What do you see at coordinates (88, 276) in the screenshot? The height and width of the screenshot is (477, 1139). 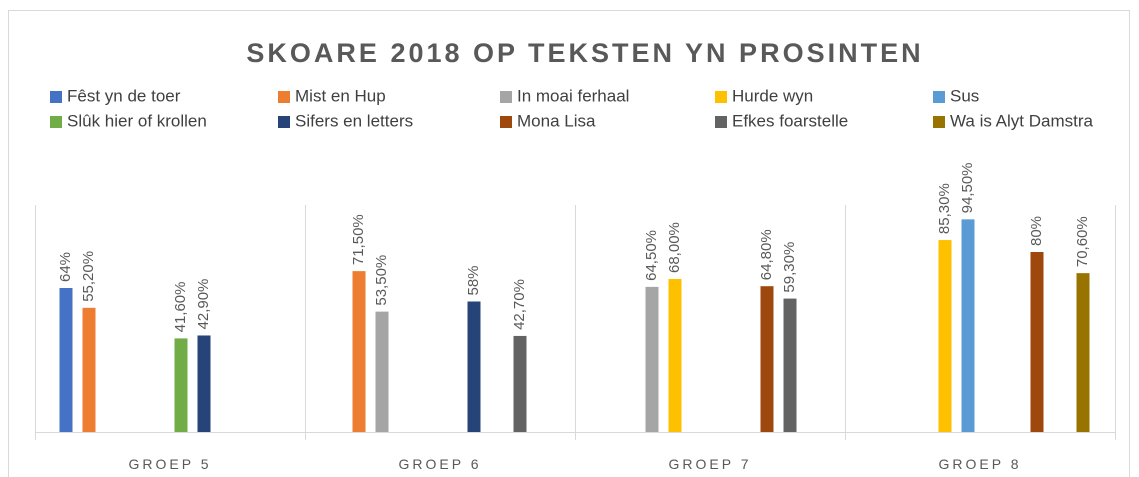 I see `value-label: 55,20%` at bounding box center [88, 276].